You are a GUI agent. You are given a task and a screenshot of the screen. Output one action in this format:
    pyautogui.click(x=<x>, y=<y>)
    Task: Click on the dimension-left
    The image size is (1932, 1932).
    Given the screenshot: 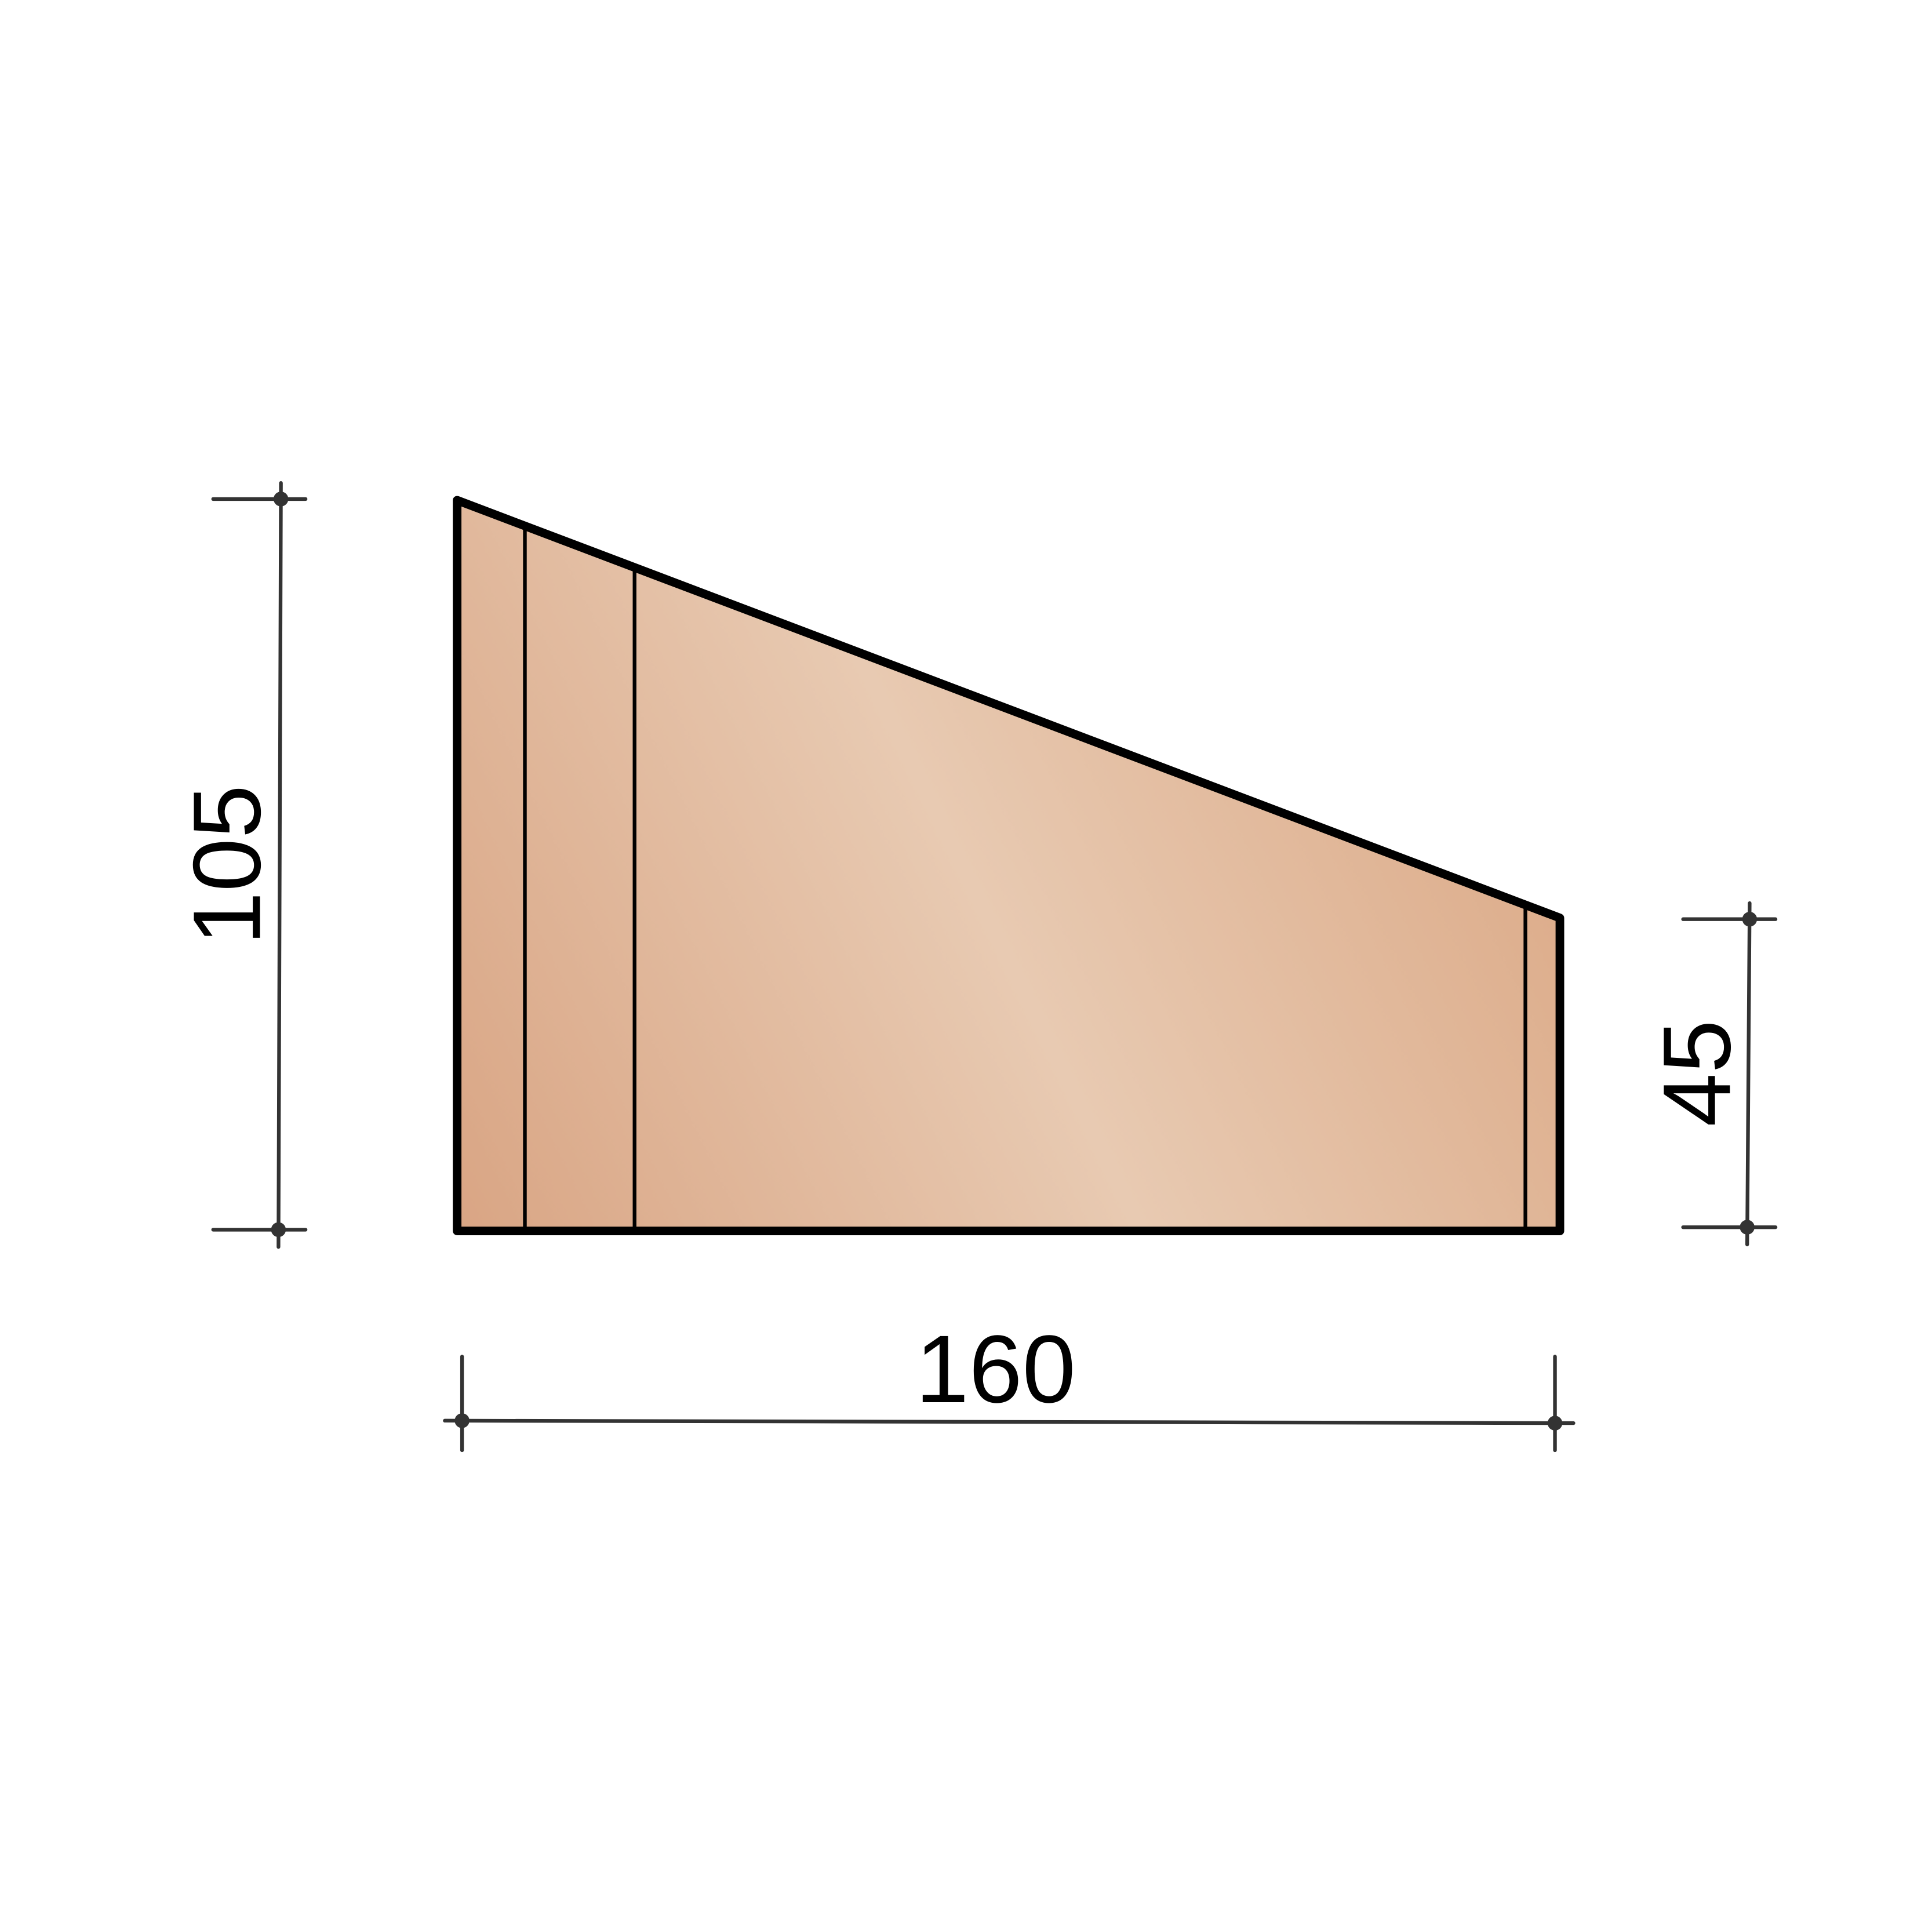 What is the action you would take?
    pyautogui.click(x=259, y=865)
    